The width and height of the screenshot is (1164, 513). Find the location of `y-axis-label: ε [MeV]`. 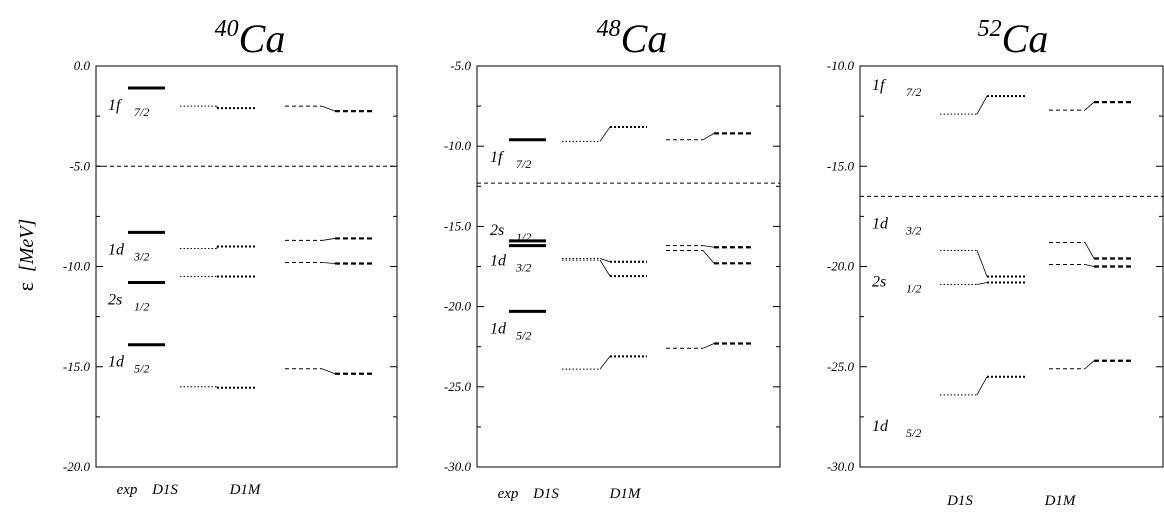

y-axis-label: ε [MeV] is located at coordinates (25, 255).